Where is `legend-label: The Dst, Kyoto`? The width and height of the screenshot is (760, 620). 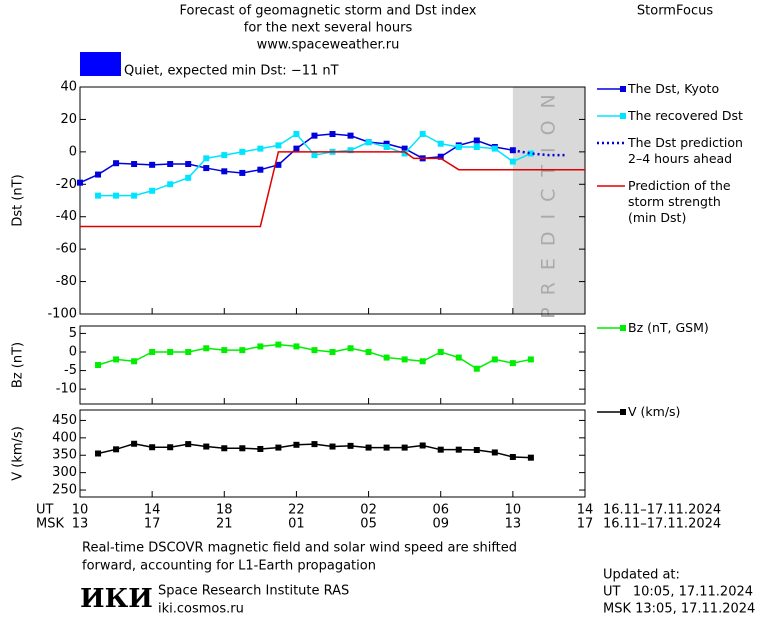
legend-label: The Dst, Kyoto is located at coordinates (674, 88).